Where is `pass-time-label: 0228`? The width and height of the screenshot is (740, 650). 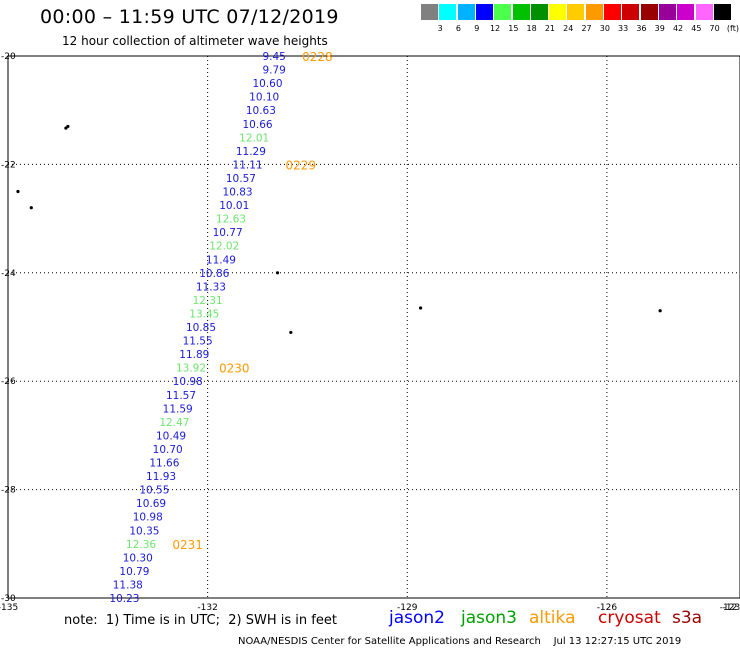
pass-time-label: 0228 is located at coordinates (317, 57).